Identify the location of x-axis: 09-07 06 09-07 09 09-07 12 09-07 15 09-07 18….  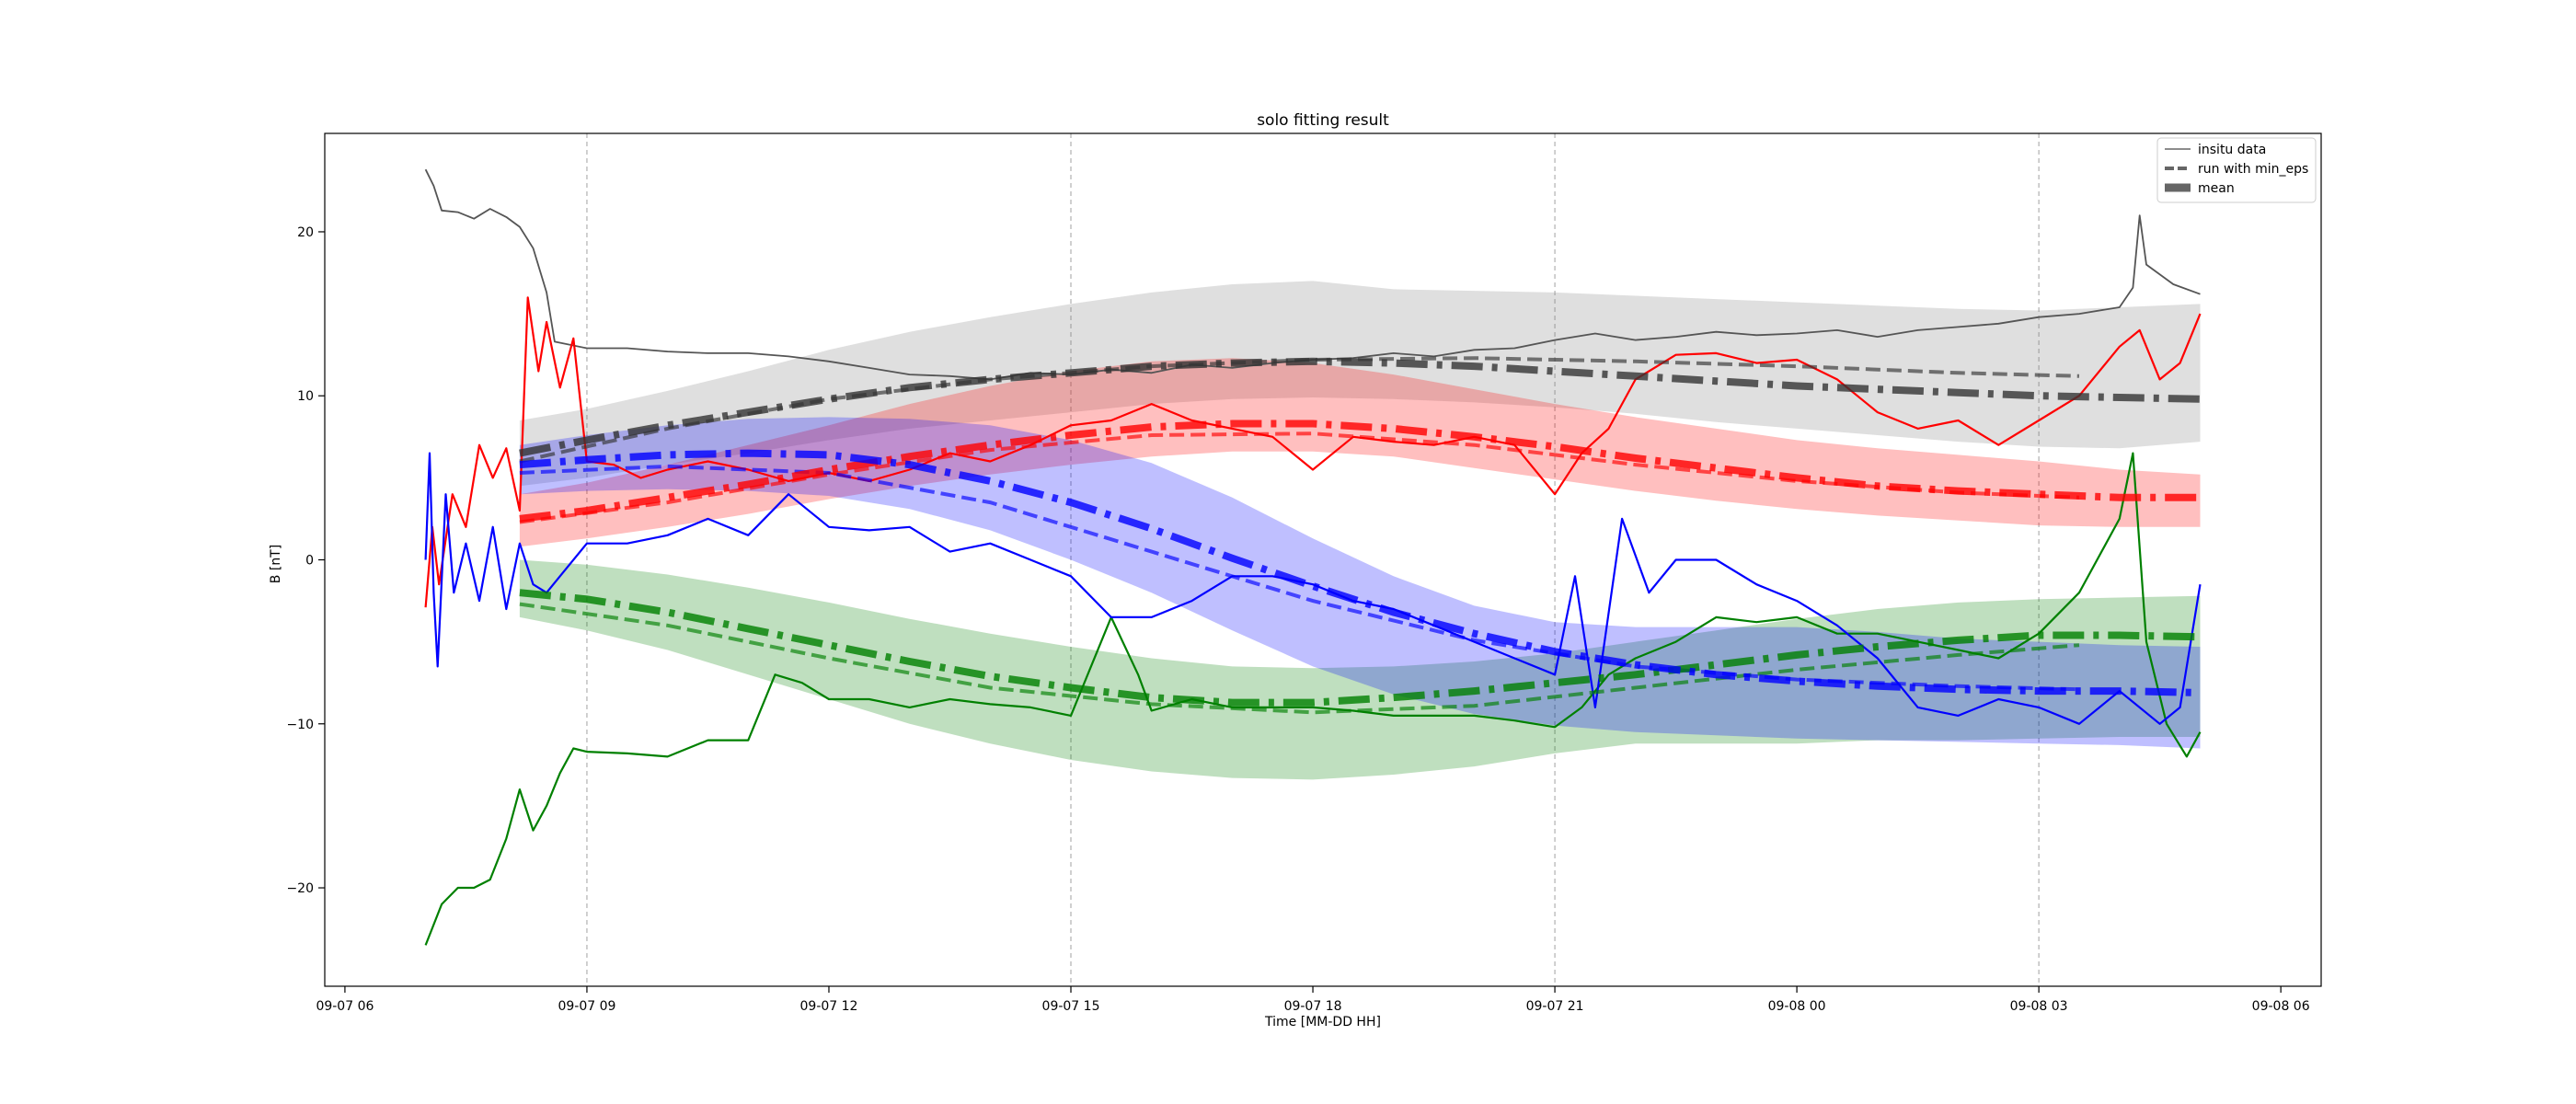
(1313, 1000).